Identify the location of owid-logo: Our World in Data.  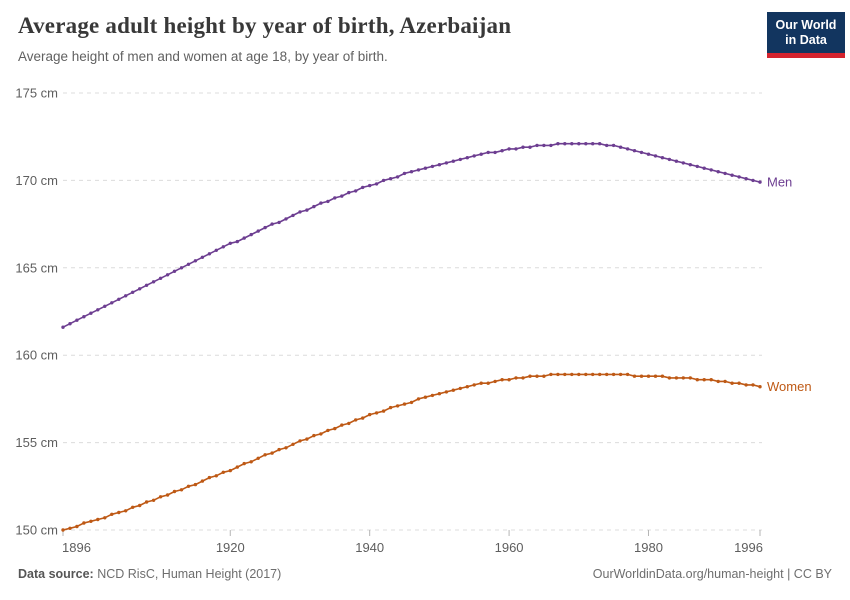
(806, 35).